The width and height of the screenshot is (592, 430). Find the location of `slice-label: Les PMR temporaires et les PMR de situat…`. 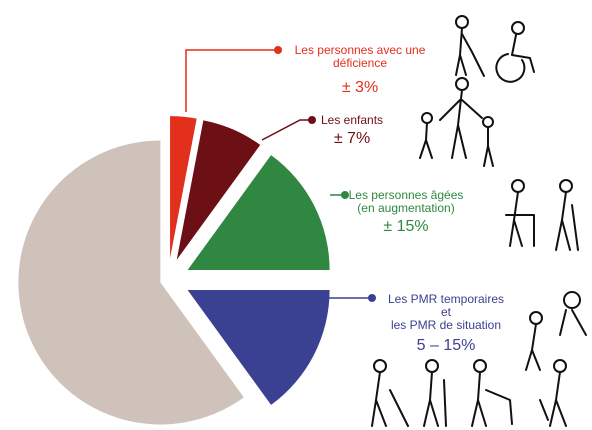

slice-label: Les PMR temporaires et les PMR de situat… is located at coordinates (446, 312).